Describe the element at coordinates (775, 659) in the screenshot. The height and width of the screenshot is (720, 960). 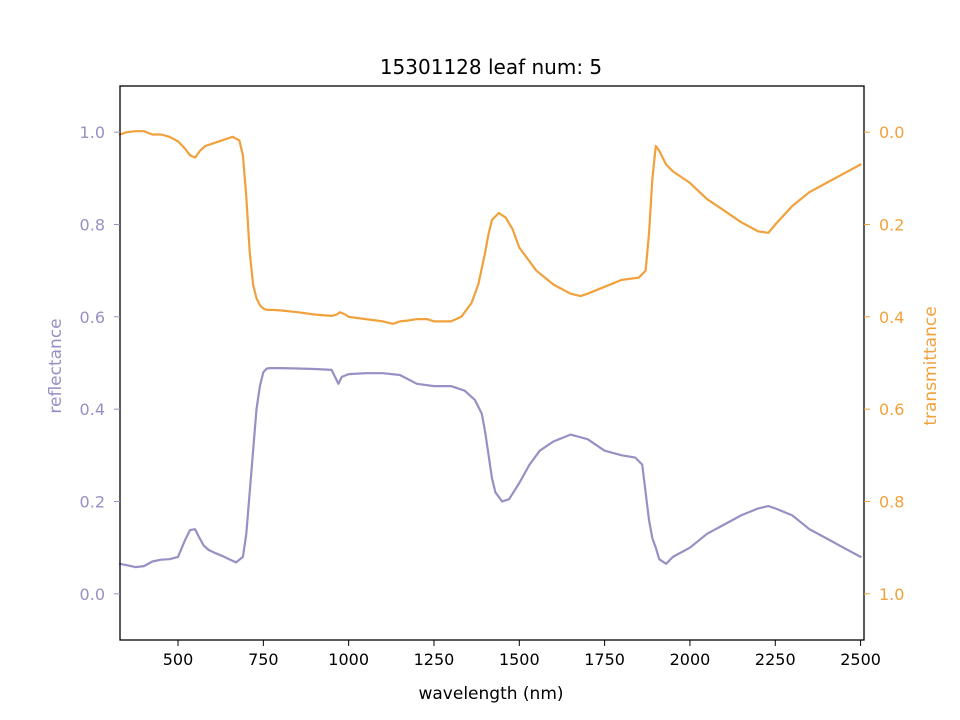
I see `x-tick-label: 2250` at that location.